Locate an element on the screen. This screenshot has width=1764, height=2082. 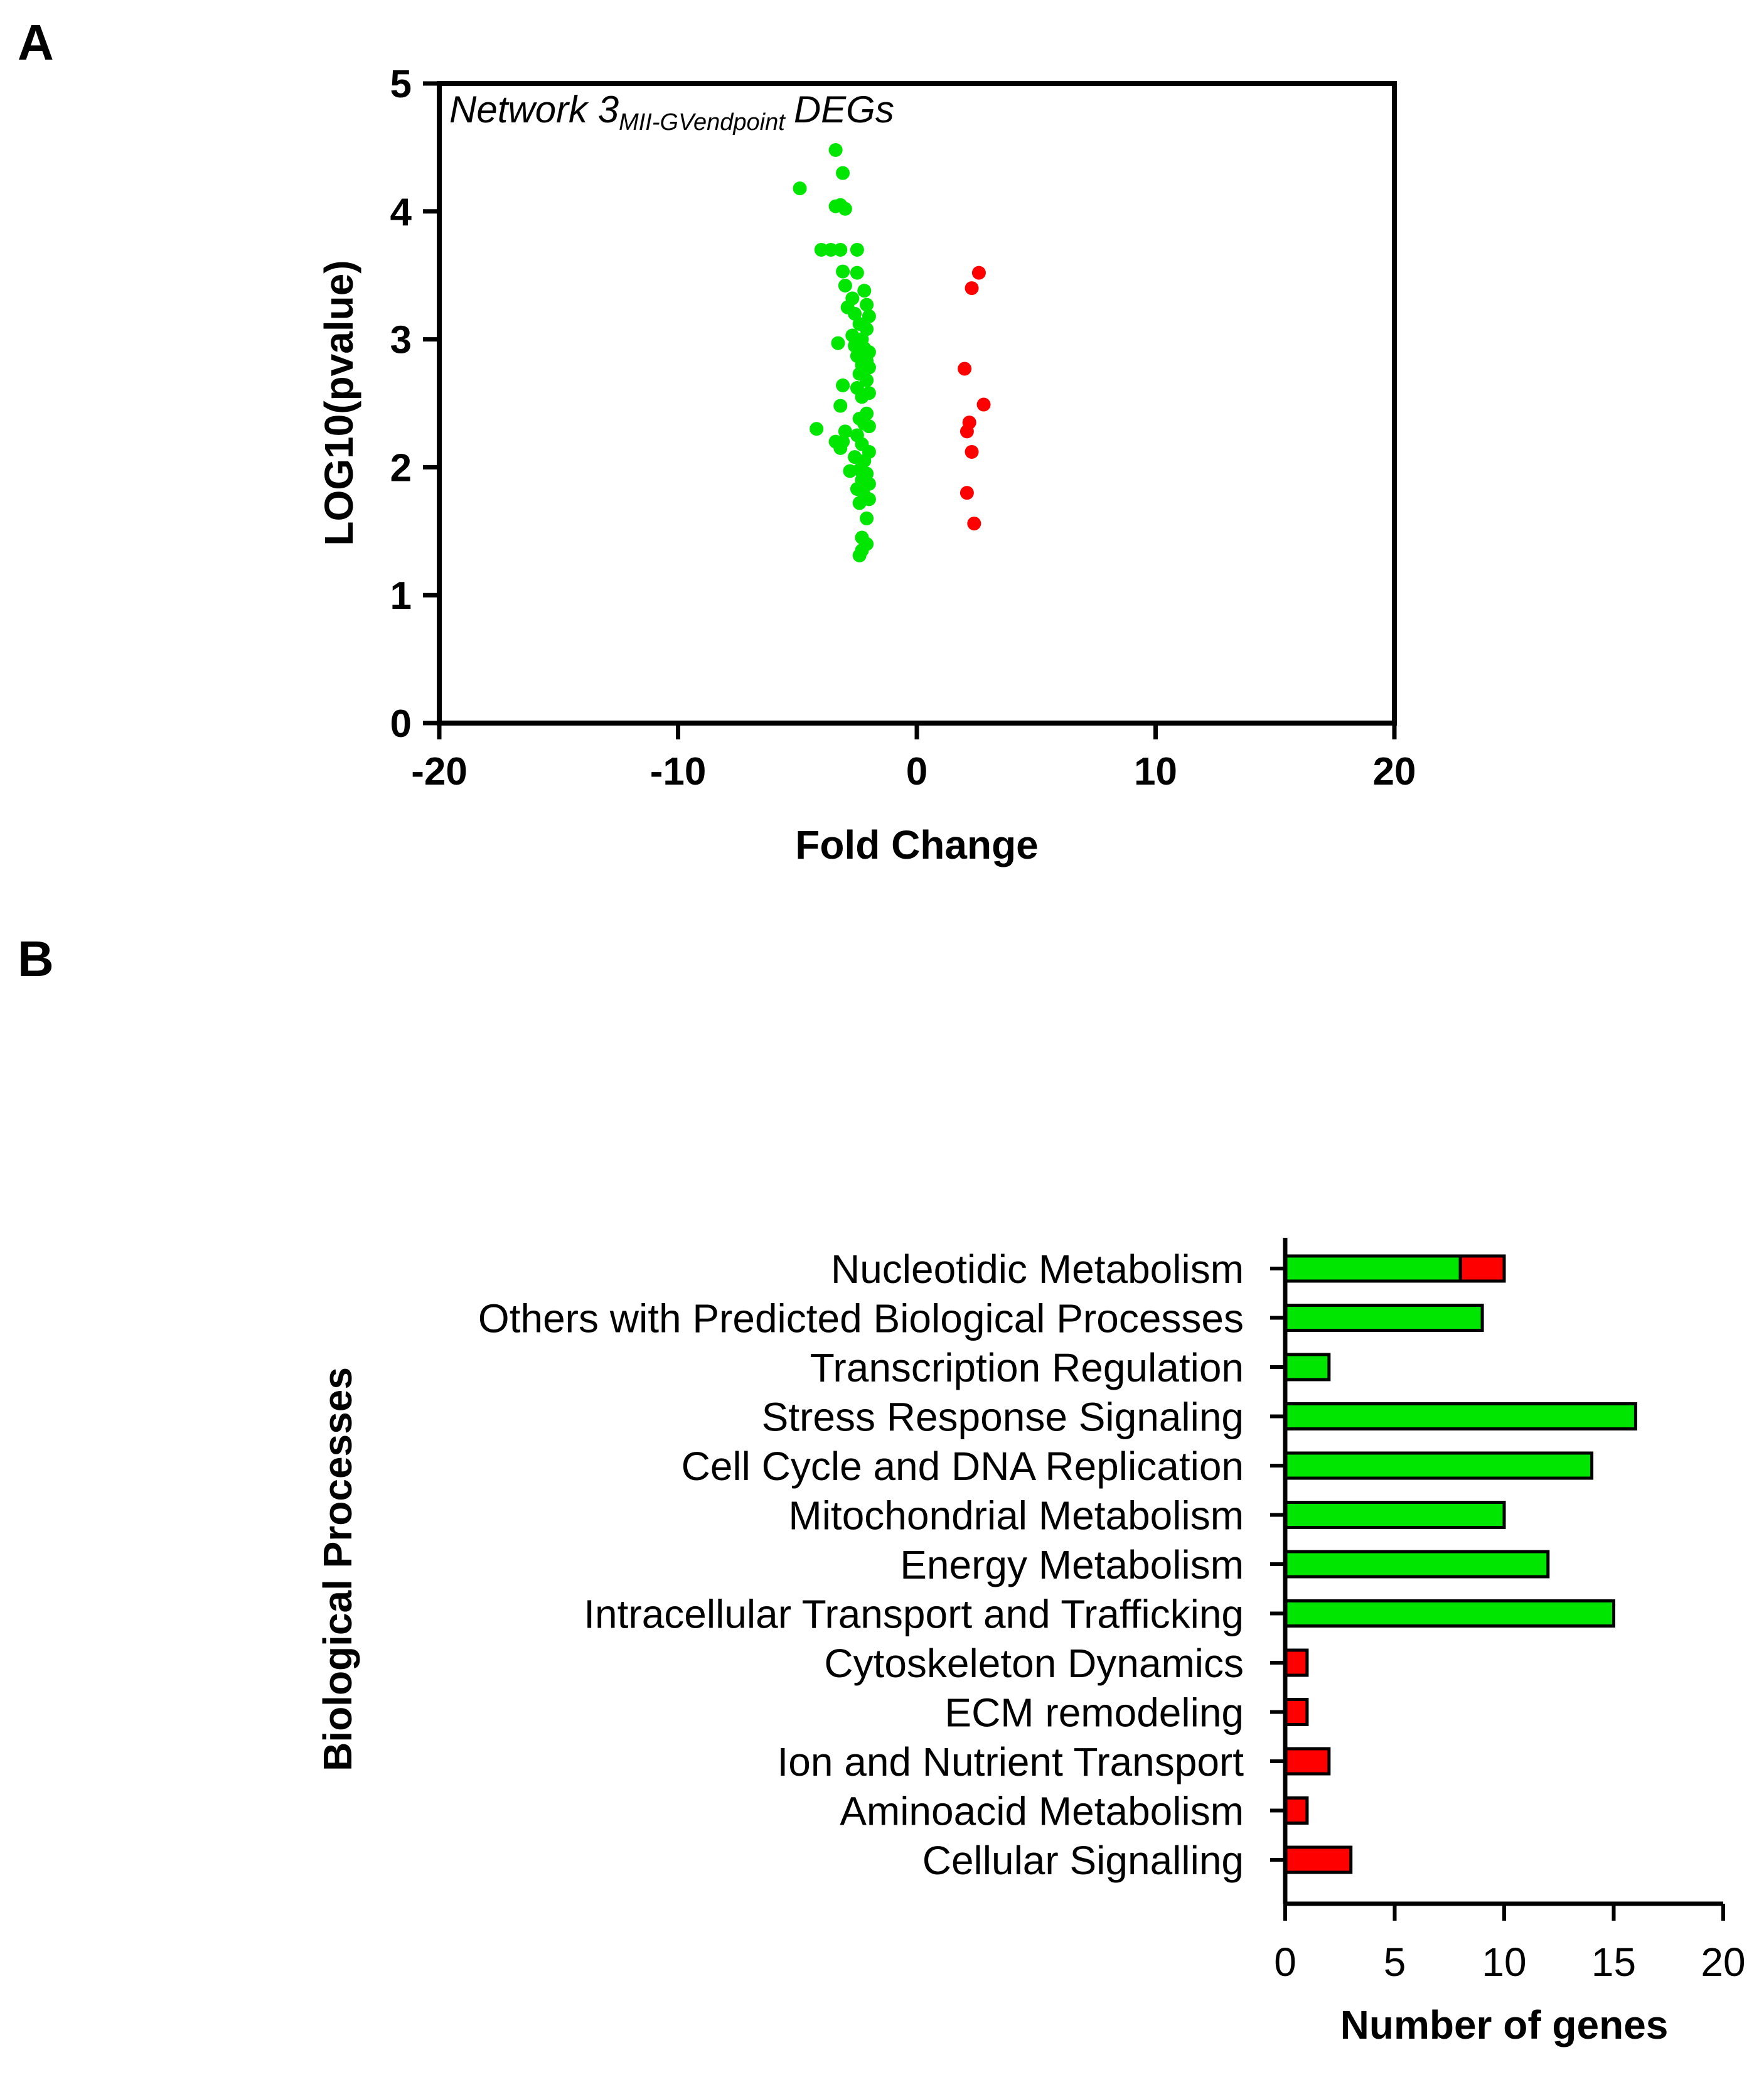
scatter-title-main: Network 3 is located at coordinates (534, 110).